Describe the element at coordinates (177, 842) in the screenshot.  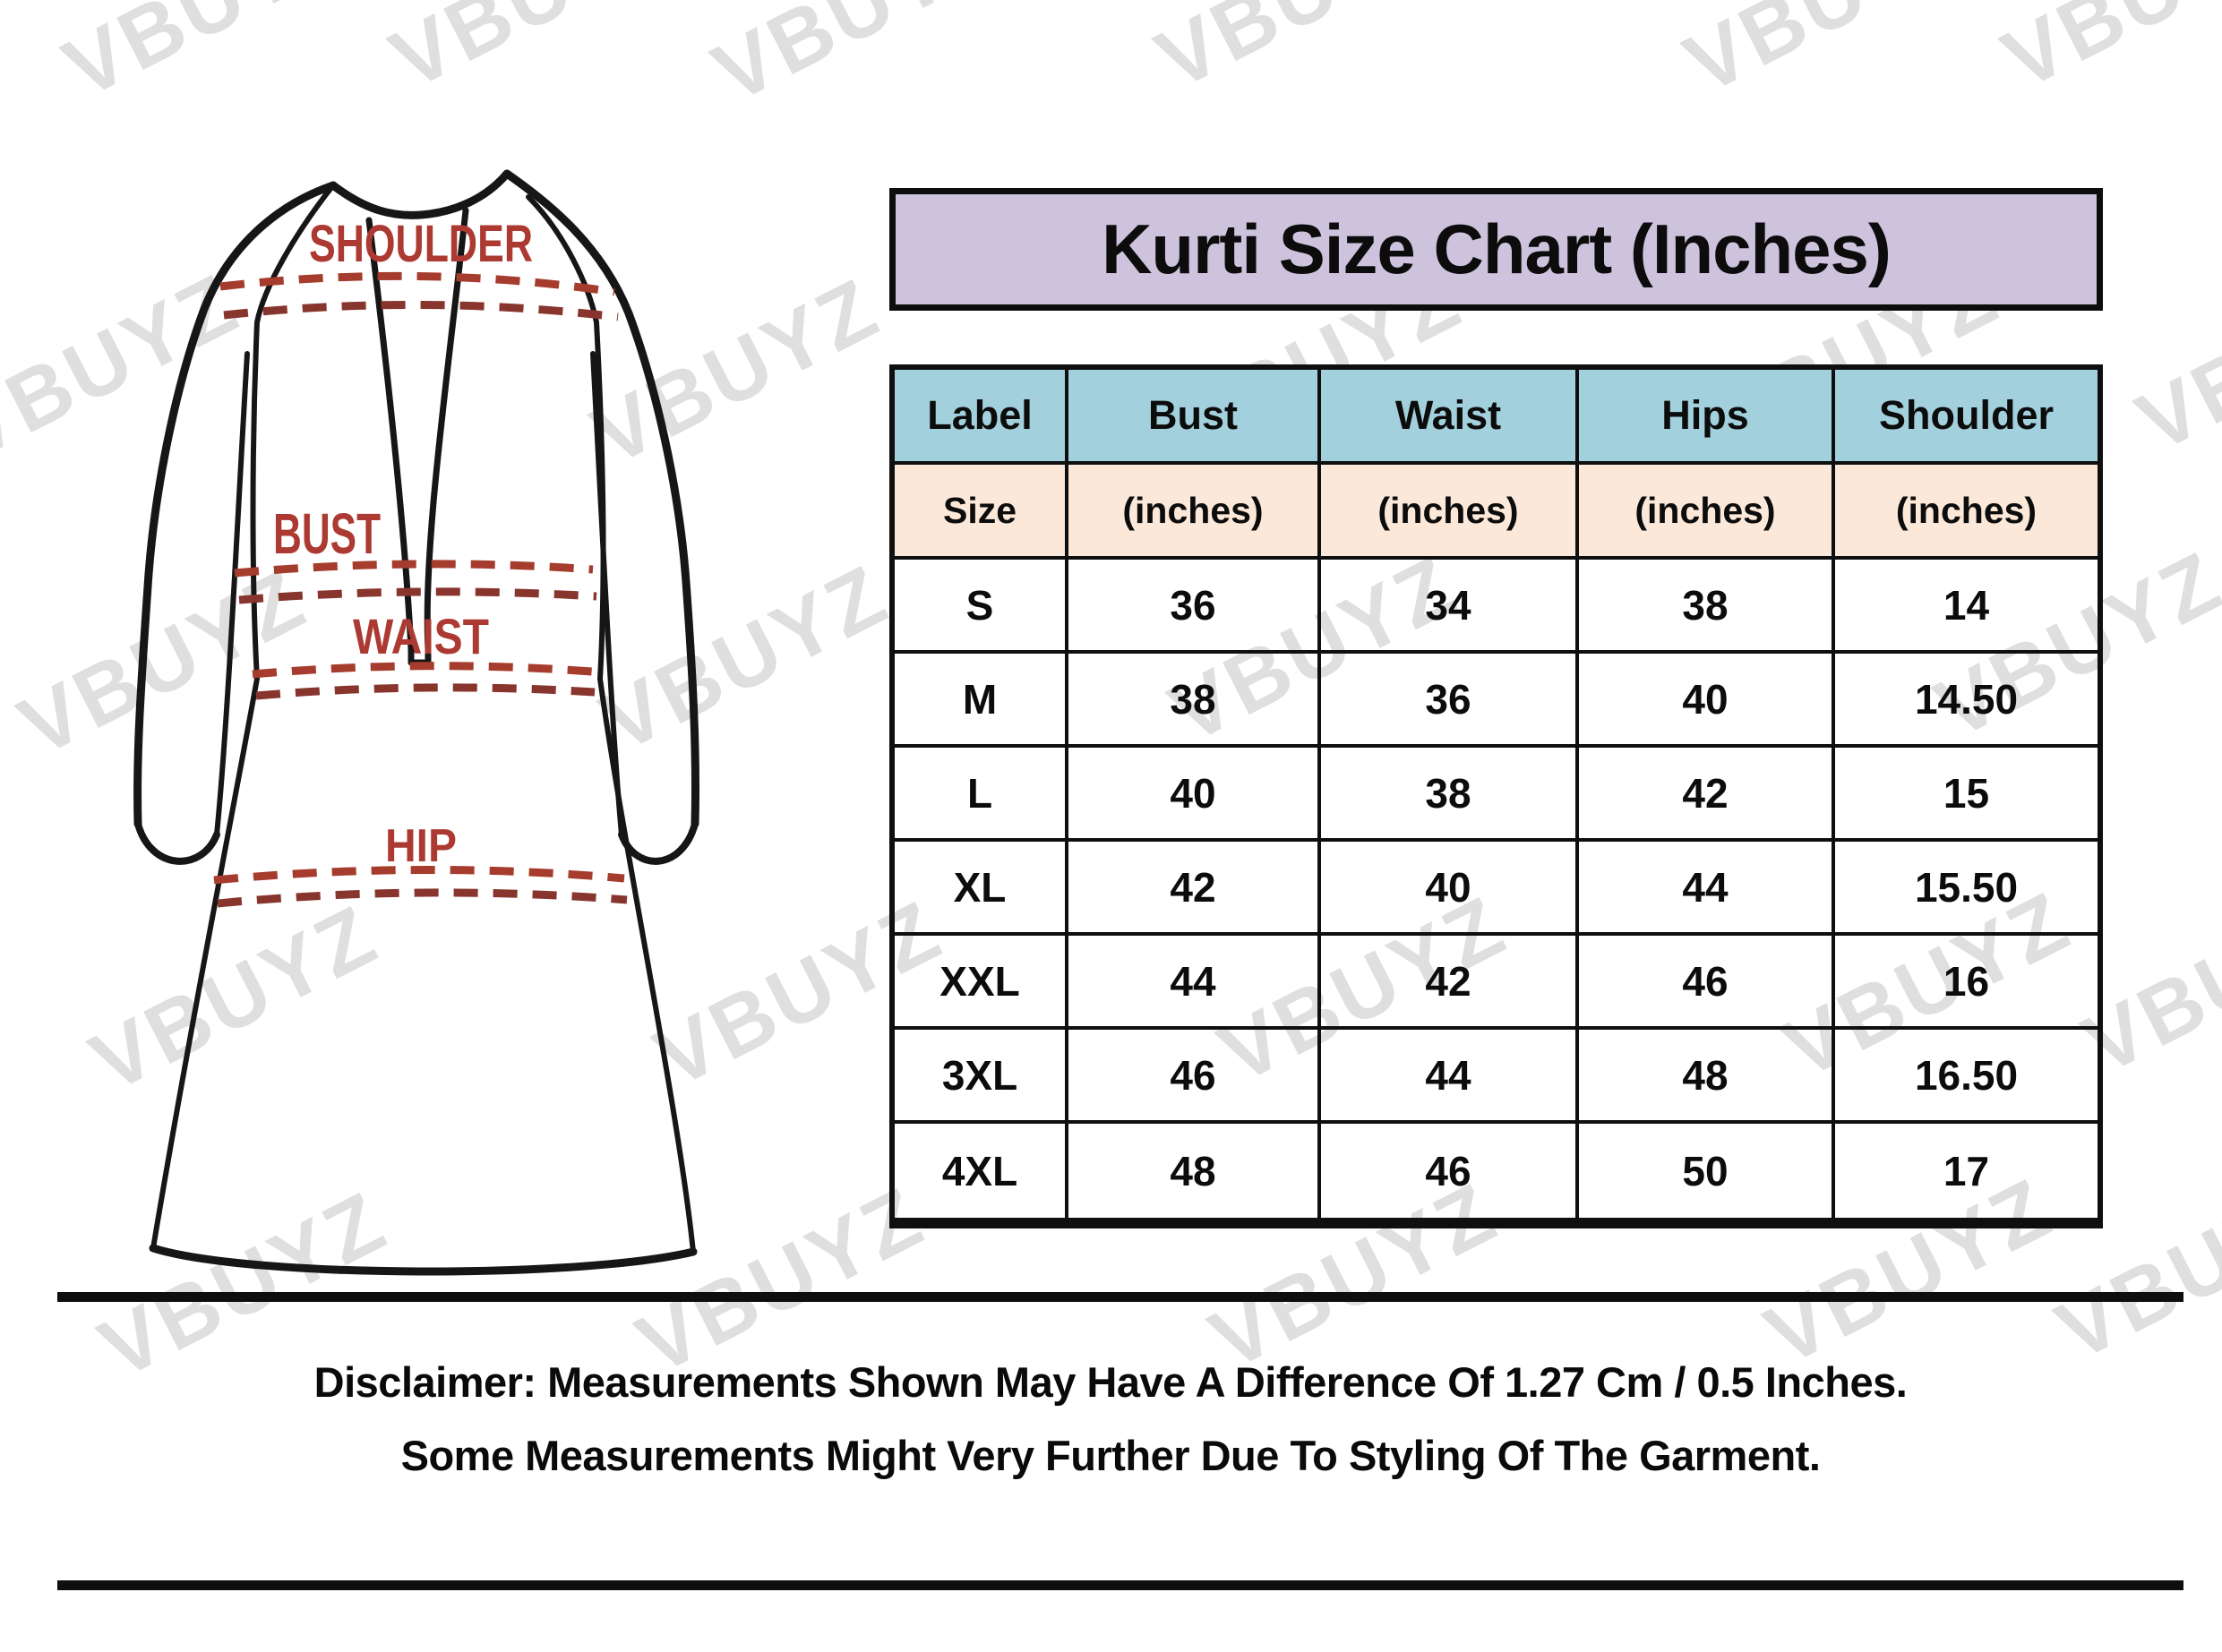
I see `cuff-left-line` at that location.